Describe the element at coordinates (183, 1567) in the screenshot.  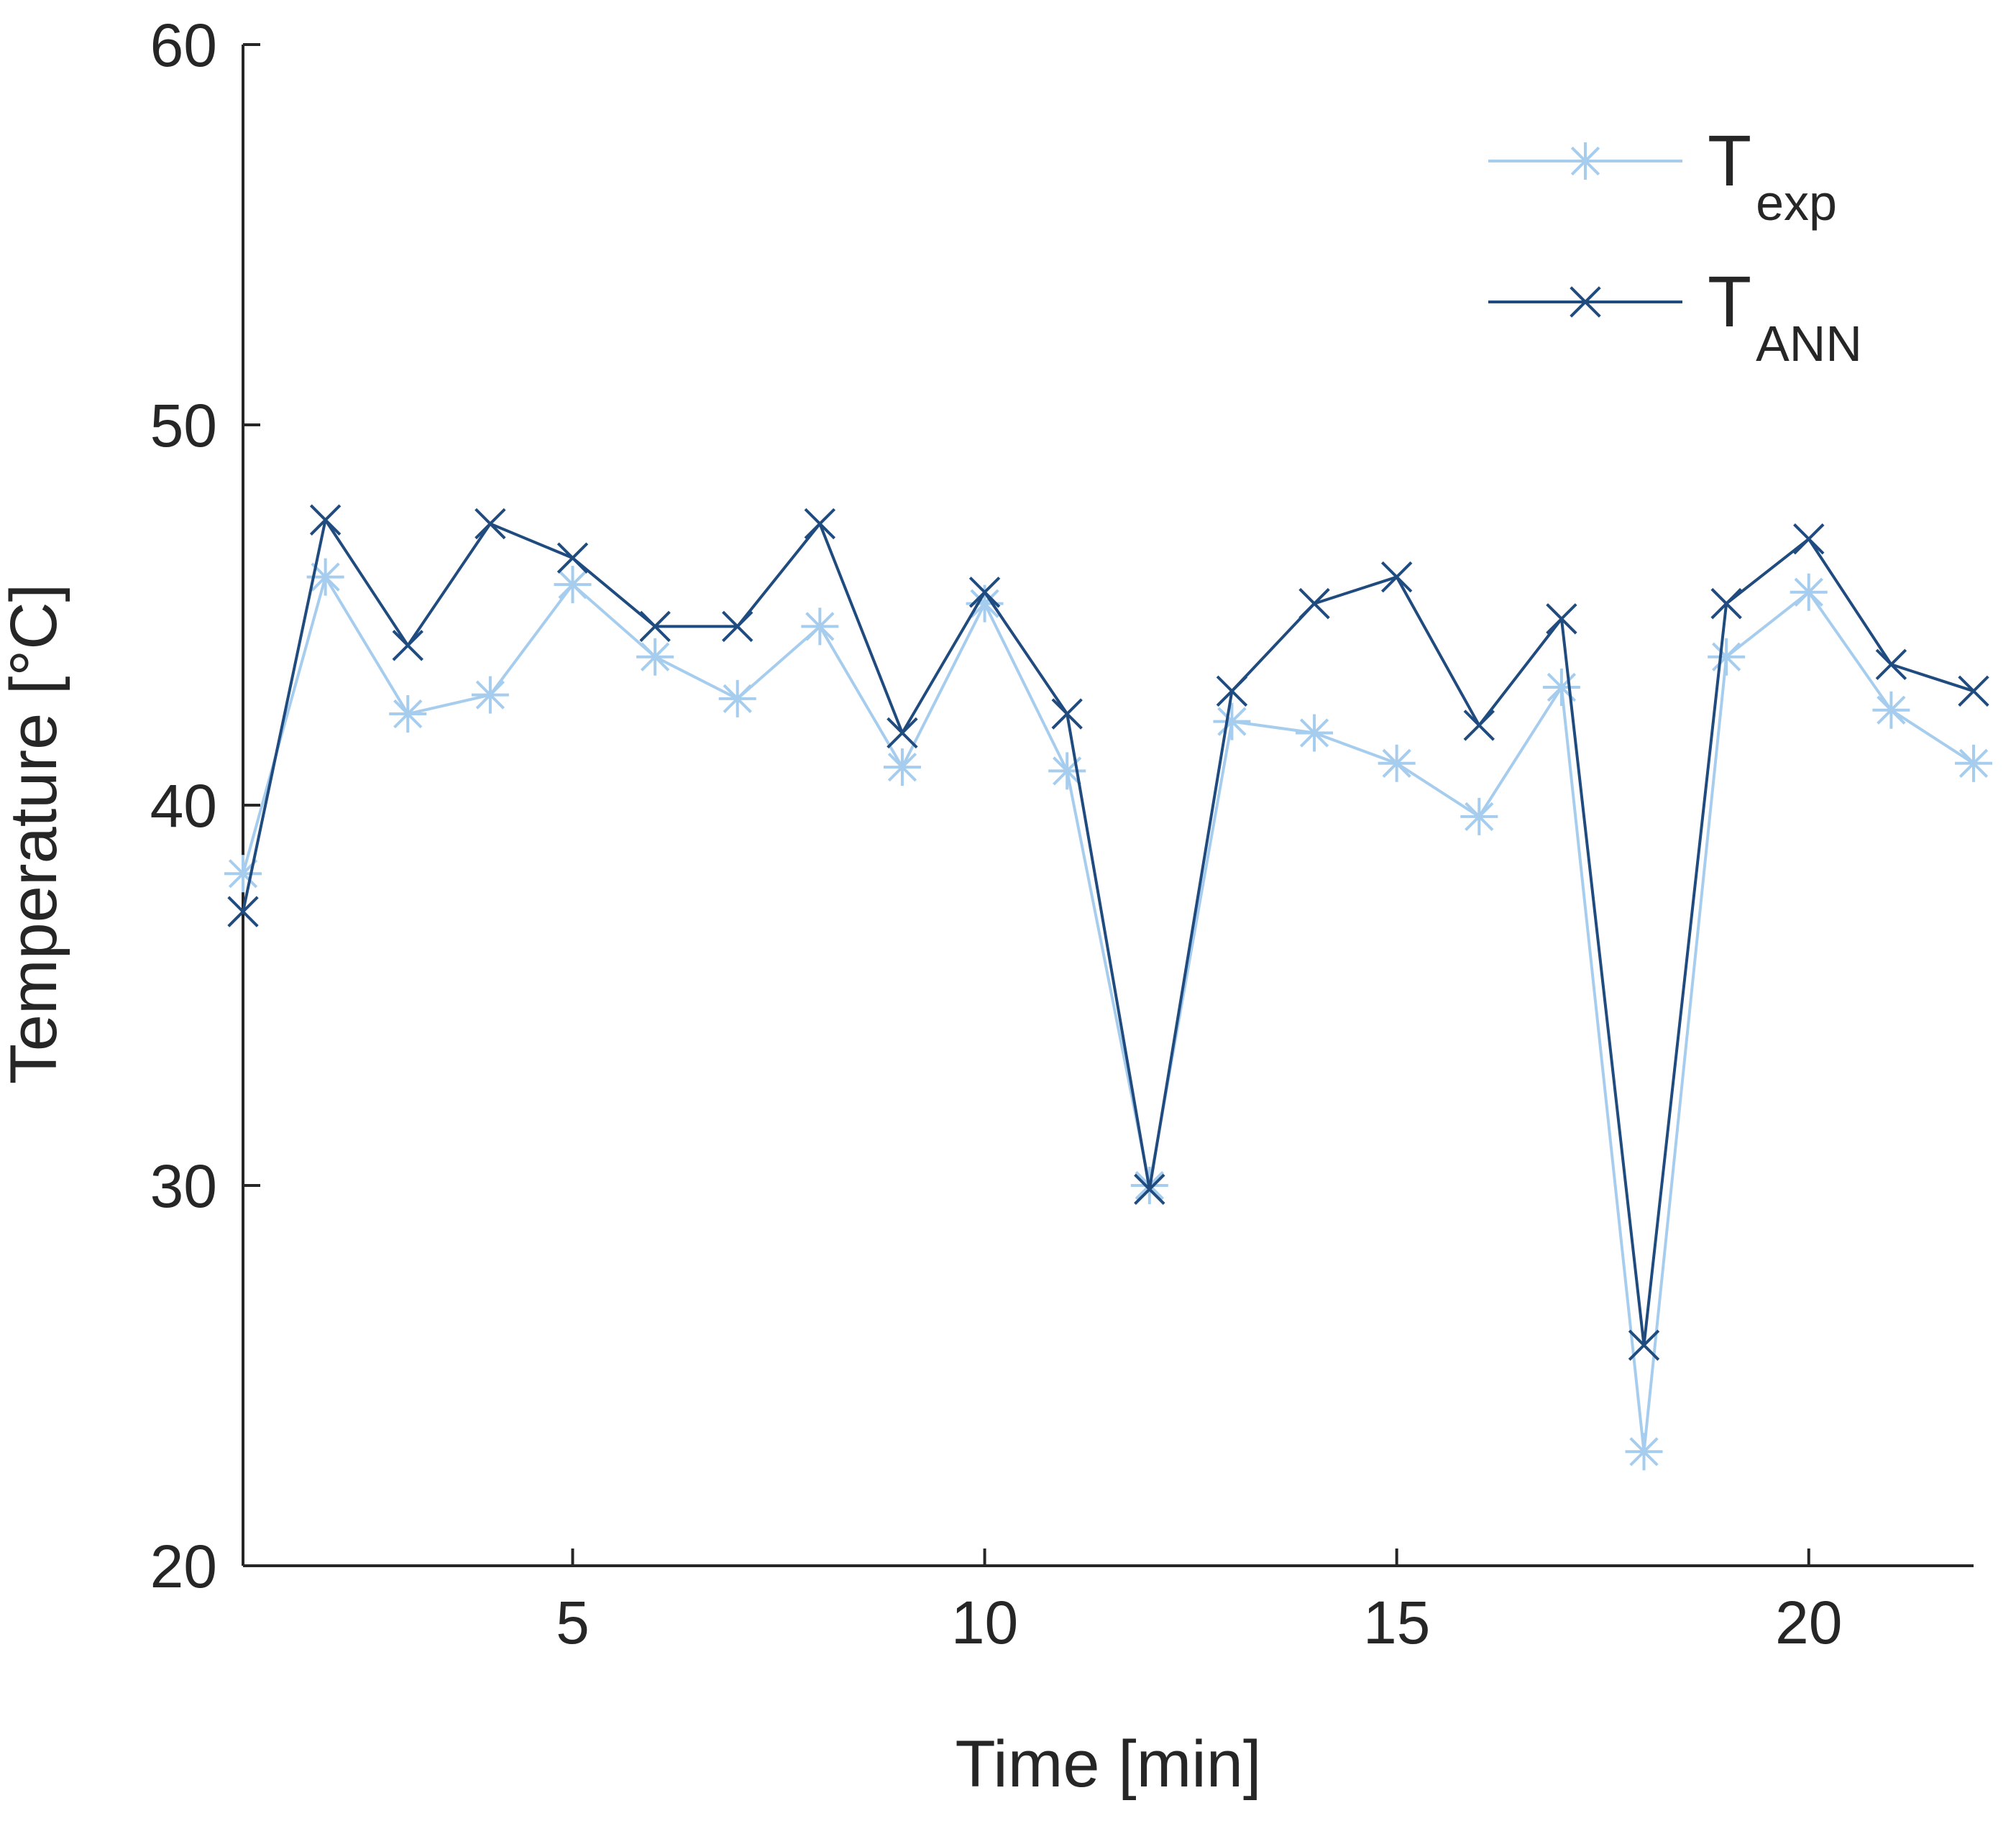
I see `y-tick-label: 20` at that location.